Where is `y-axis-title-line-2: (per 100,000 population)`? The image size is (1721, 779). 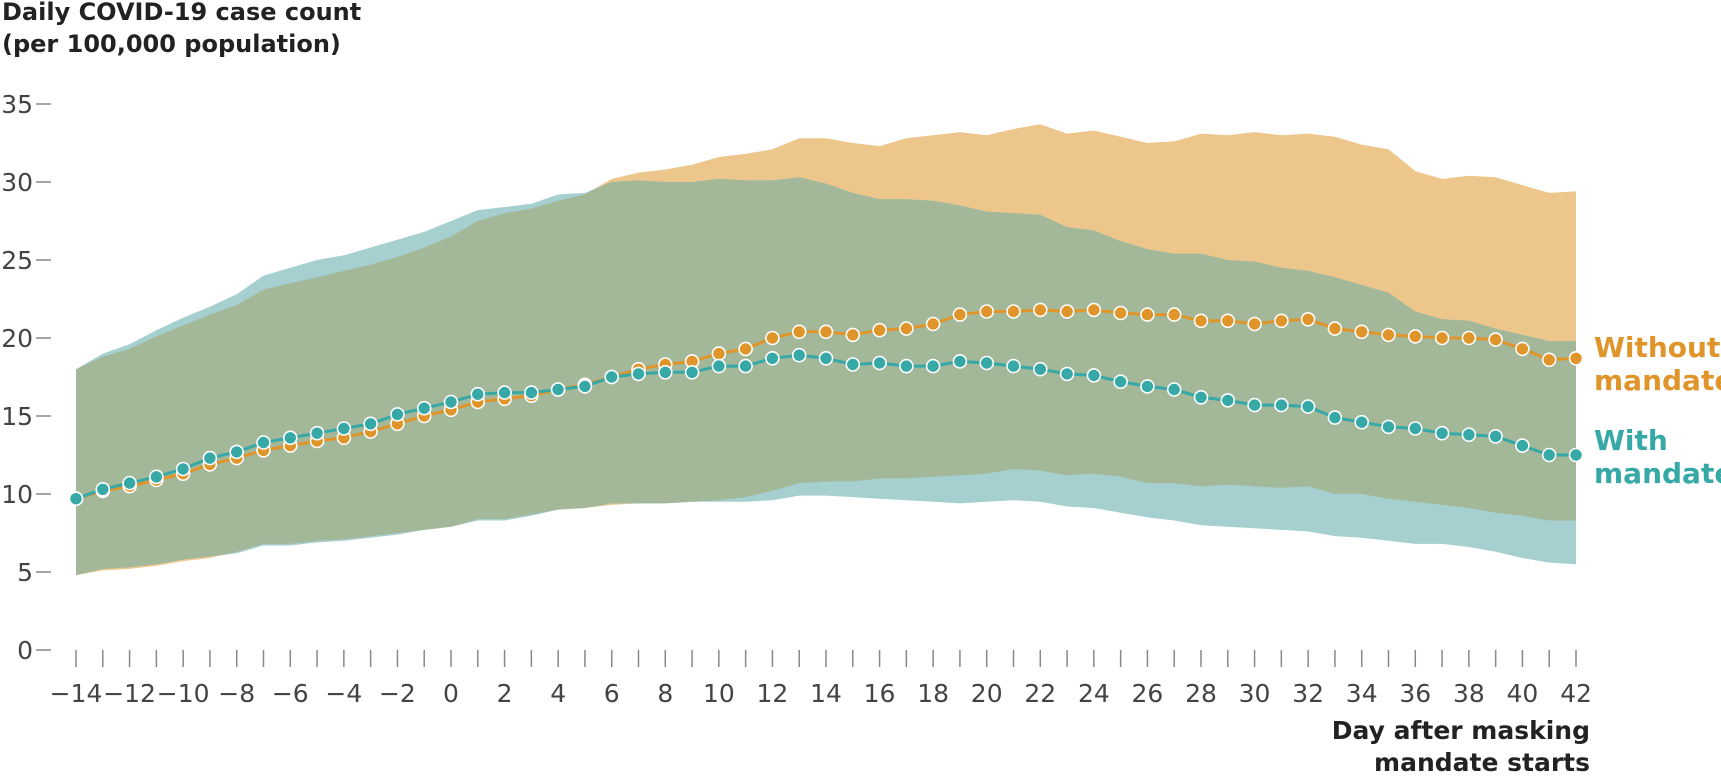 y-axis-title-line-2: (per 100,000 population) is located at coordinates (171, 44).